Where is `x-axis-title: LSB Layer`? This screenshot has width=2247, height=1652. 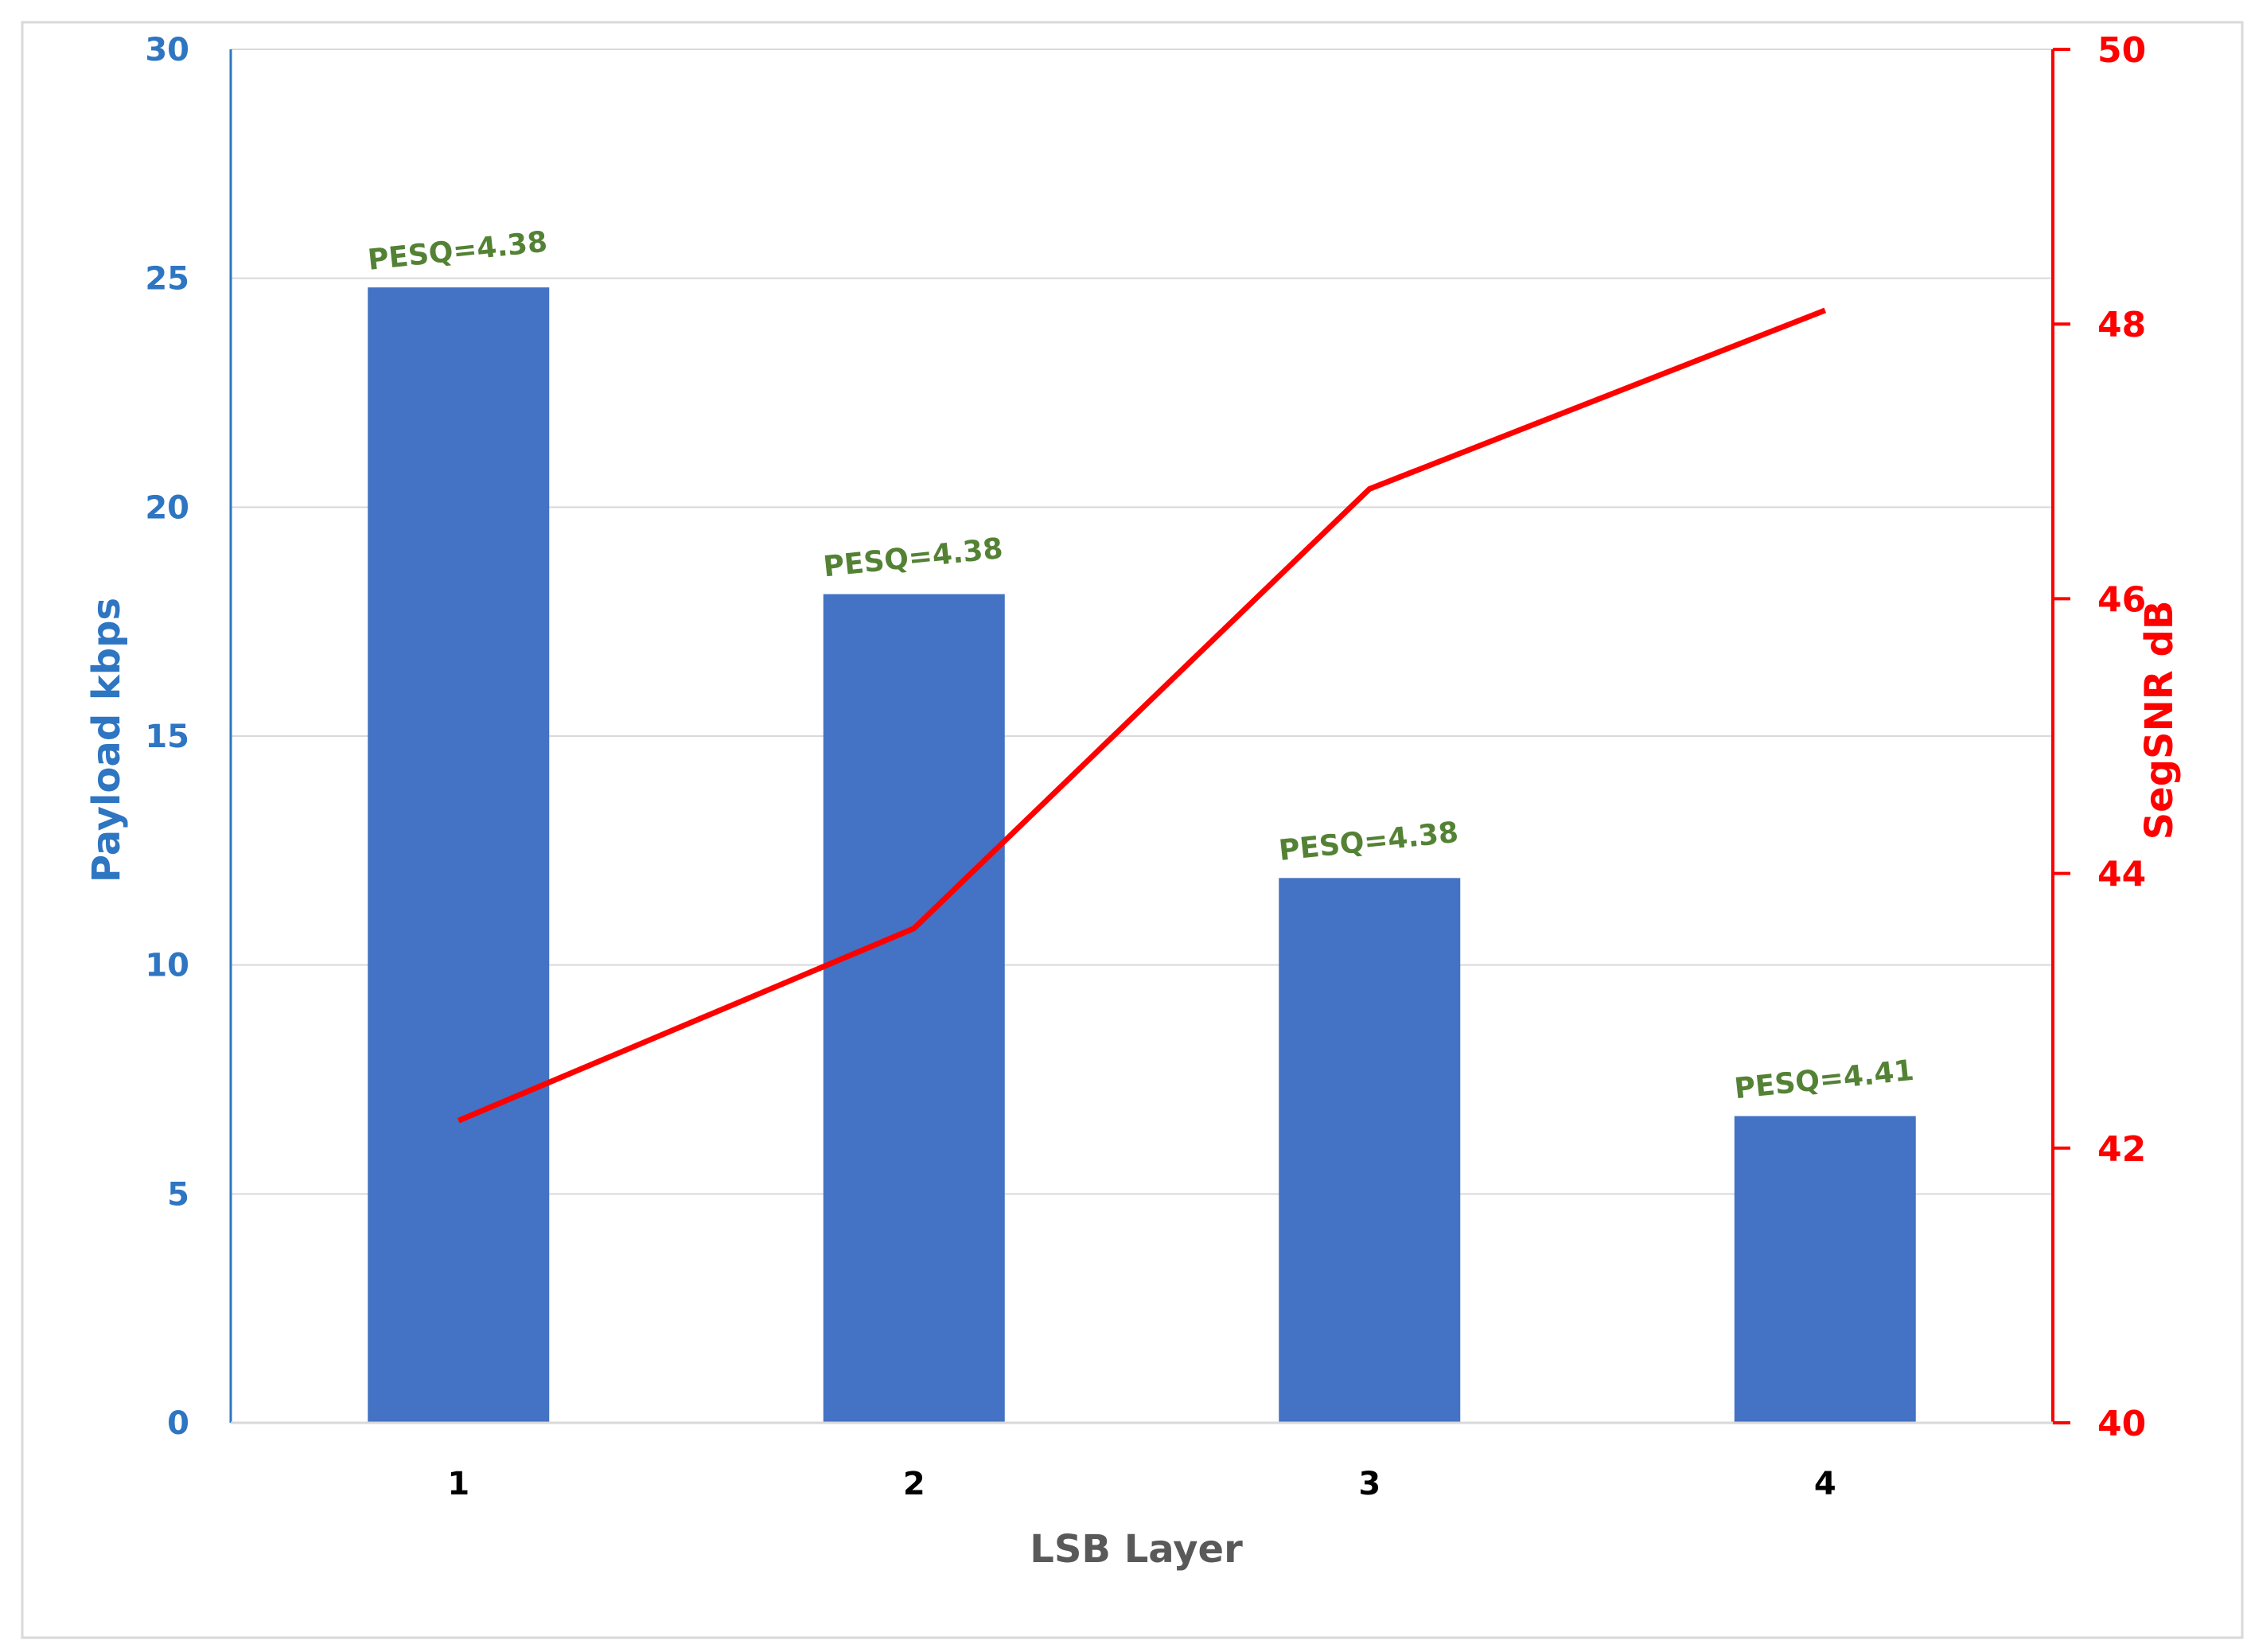 x-axis-title: LSB Layer is located at coordinates (1136, 1549).